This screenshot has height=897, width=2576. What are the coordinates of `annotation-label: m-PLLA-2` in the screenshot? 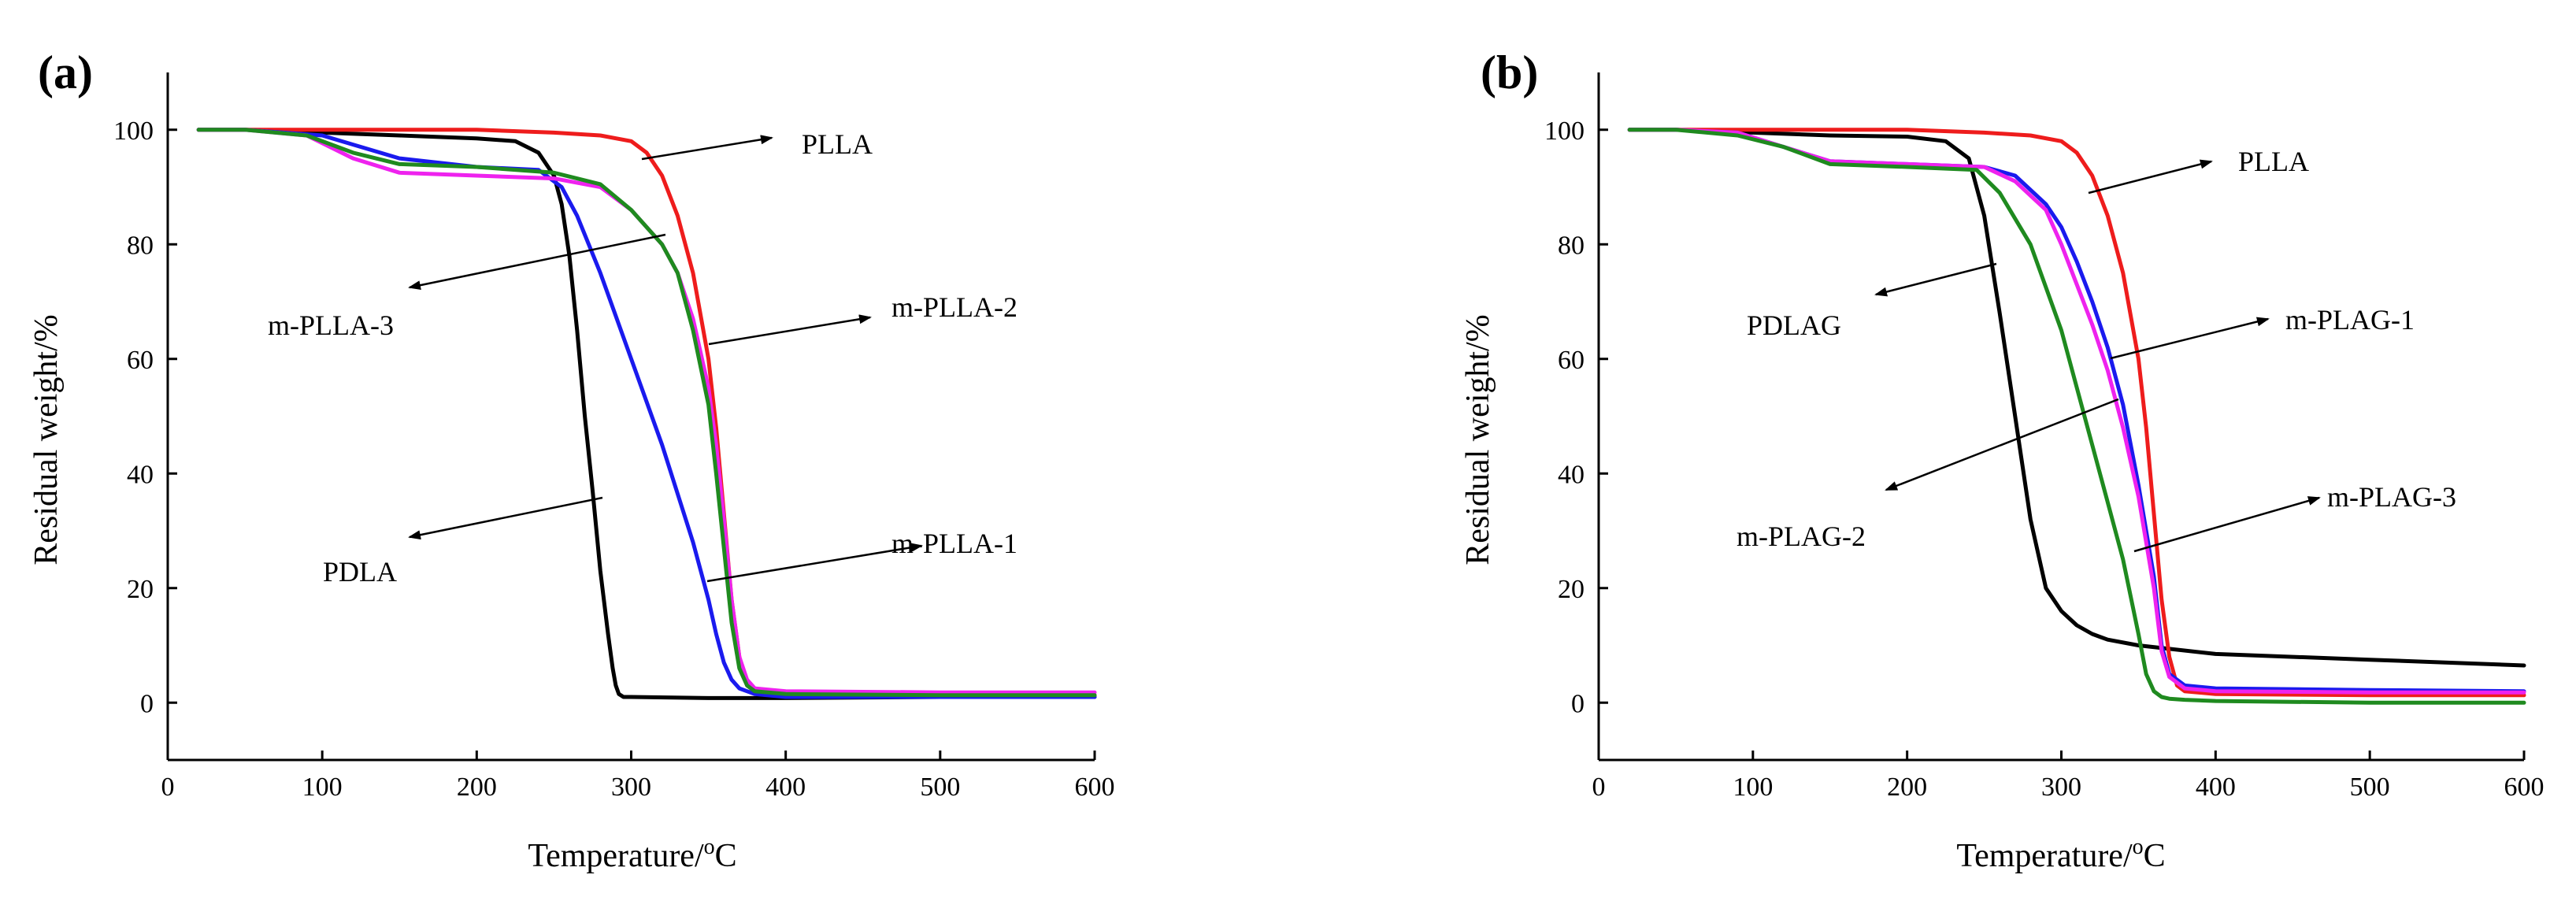 It's located at (954, 307).